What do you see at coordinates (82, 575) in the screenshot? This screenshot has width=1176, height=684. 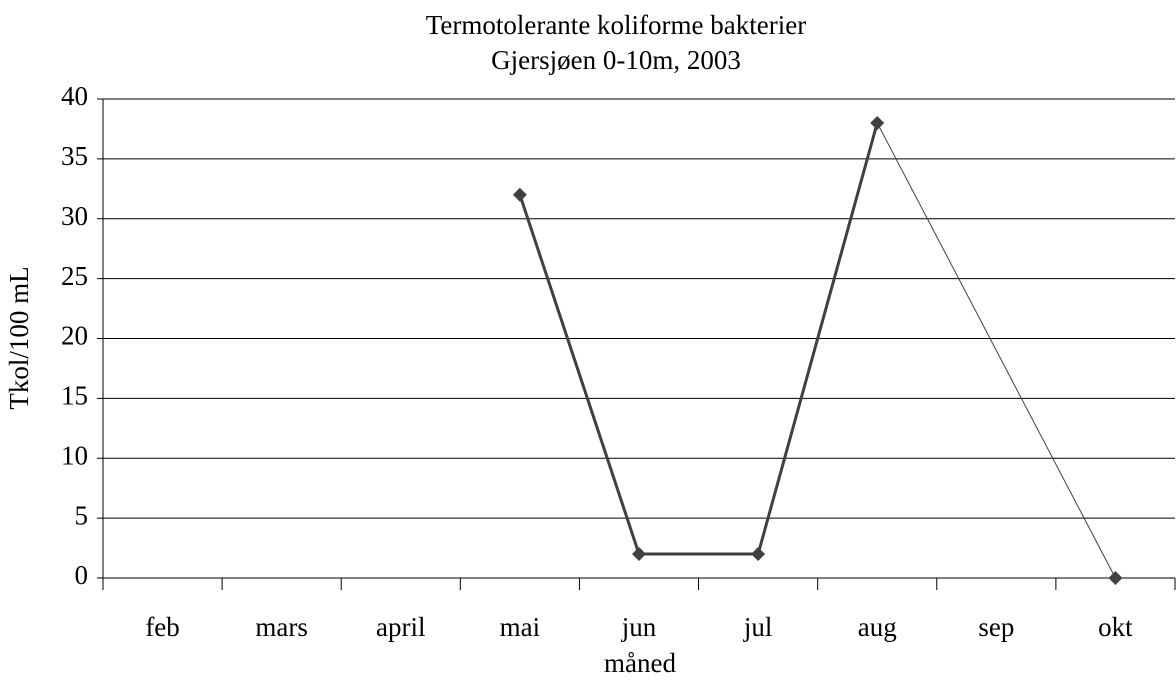 I see `y-tick-label: 0` at bounding box center [82, 575].